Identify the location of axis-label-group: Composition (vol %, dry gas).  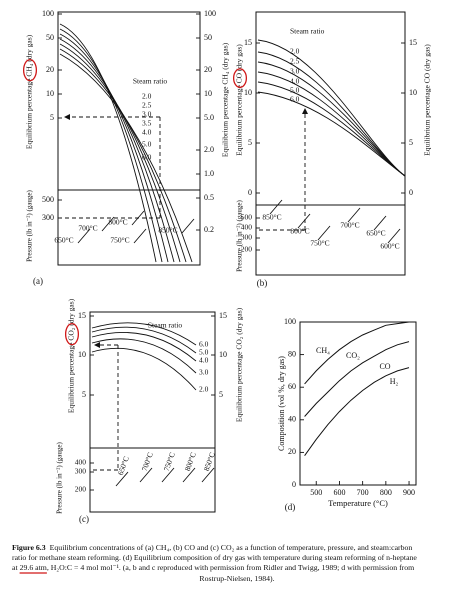
(281, 403).